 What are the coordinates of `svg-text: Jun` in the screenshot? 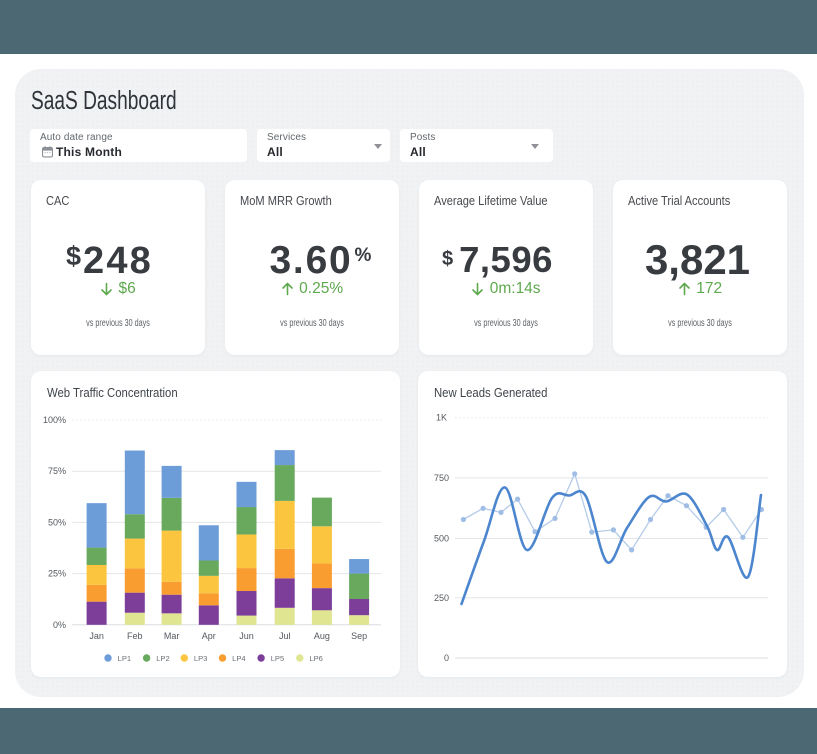 It's located at (246, 636).